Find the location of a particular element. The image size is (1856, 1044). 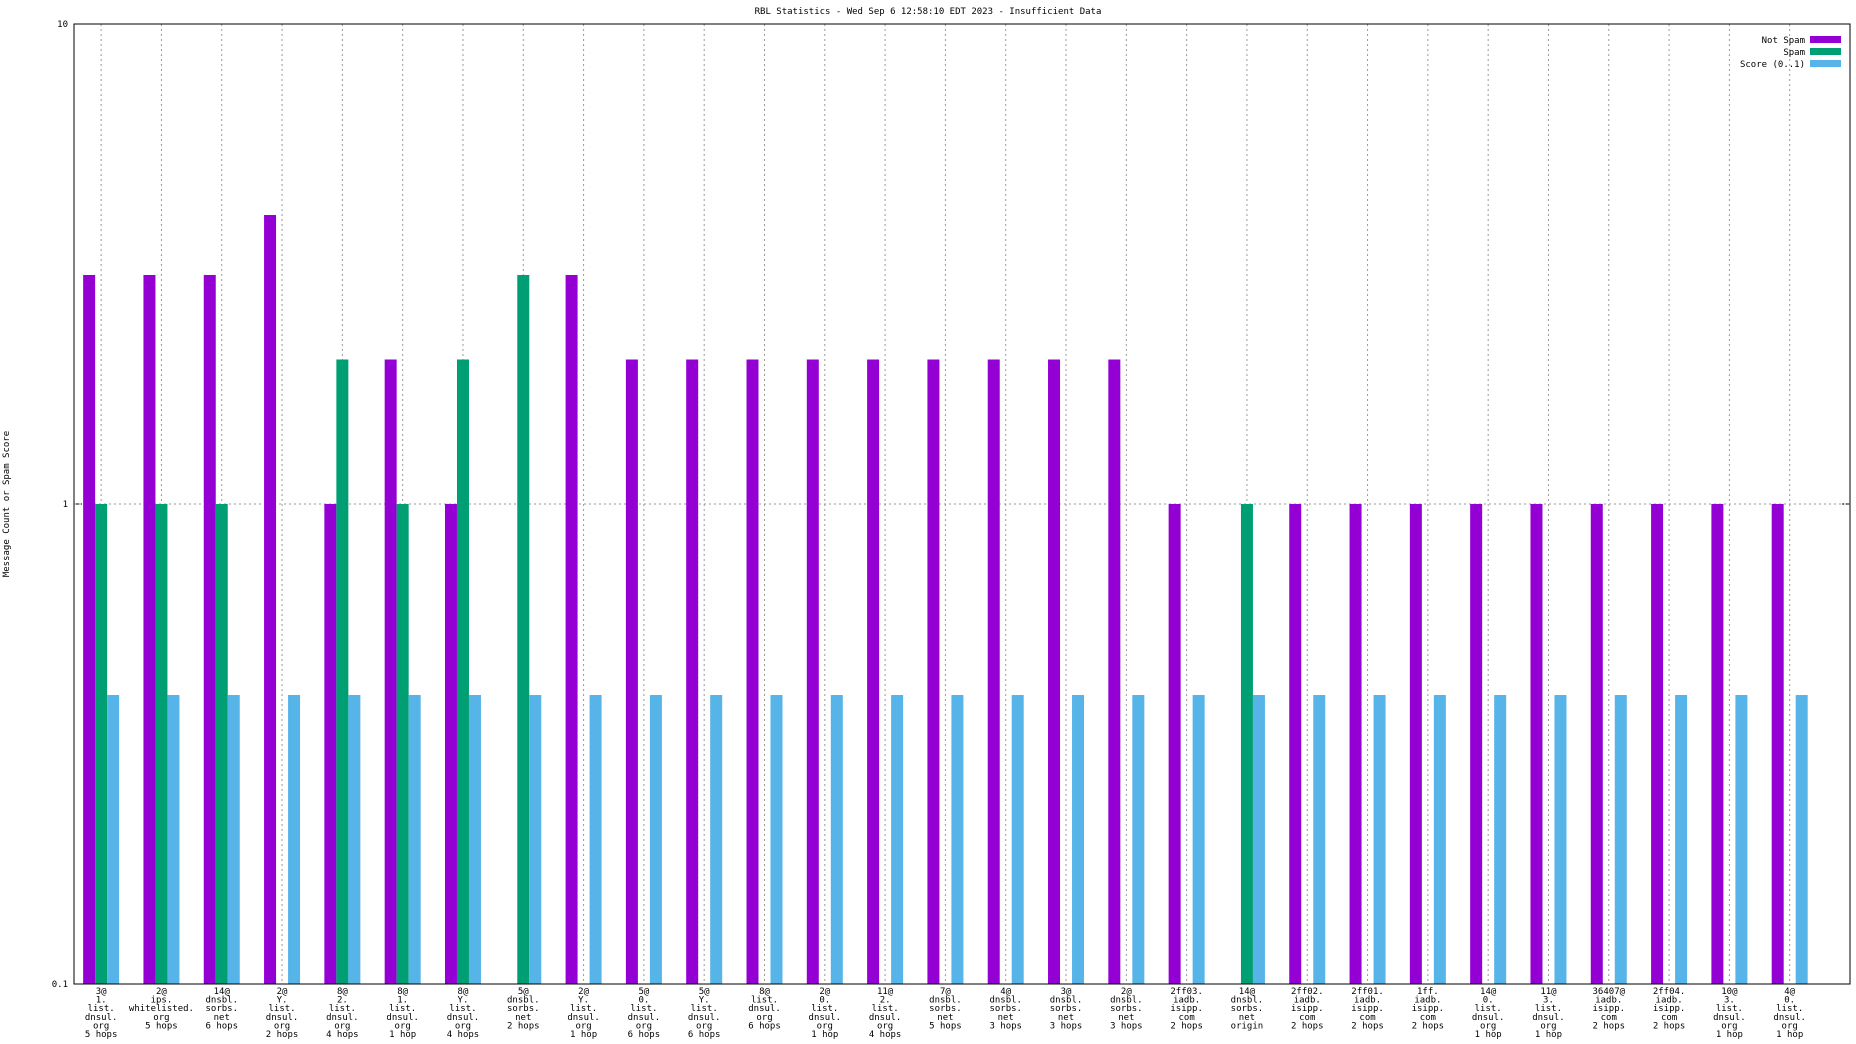

x-tick-label: 5@ 0. list. dnsul. org 6 hops is located at coordinates (644, 1013).